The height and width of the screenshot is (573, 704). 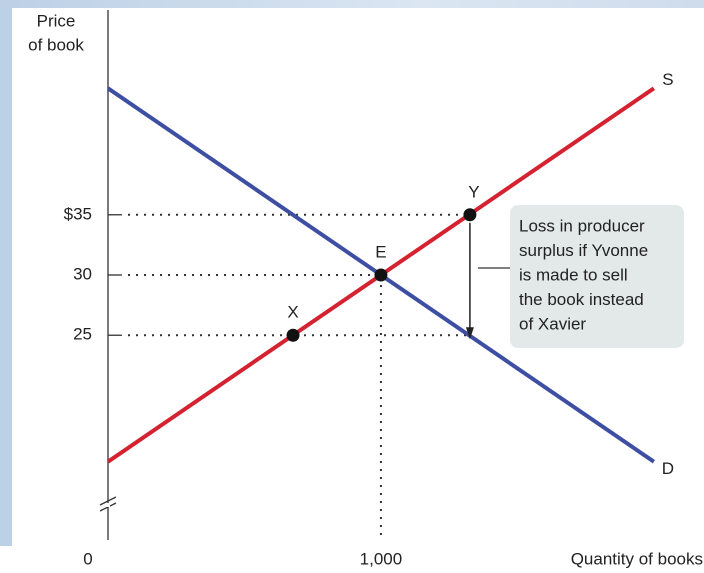 I want to click on annotation: surplus if Yvonne, so click(x=583, y=250).